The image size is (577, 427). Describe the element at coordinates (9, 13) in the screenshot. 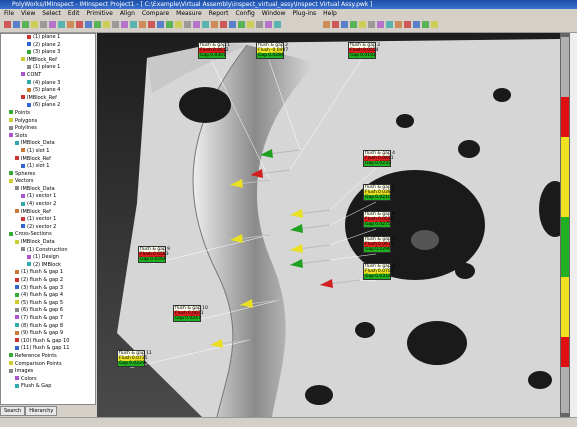

I see `menu-item: File` at that location.